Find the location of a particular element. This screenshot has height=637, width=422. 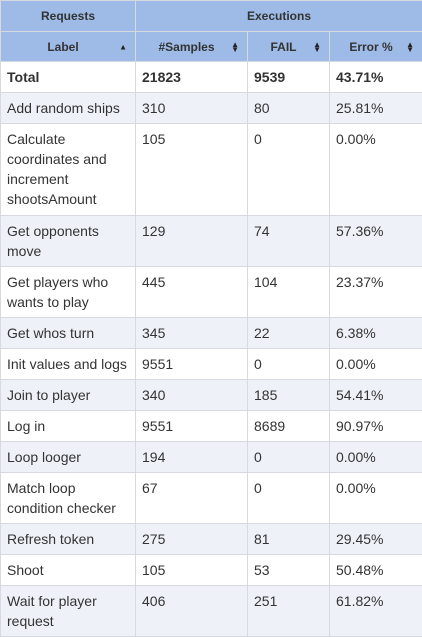

row-samples: 406 is located at coordinates (191, 611).